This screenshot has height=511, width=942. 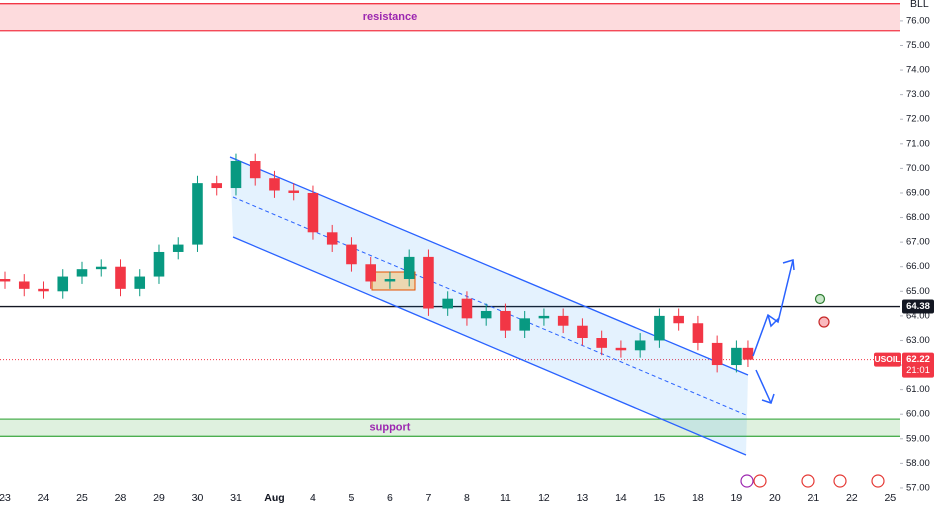 What do you see at coordinates (918, 389) in the screenshot?
I see `y-tick-label: 61.00` at bounding box center [918, 389].